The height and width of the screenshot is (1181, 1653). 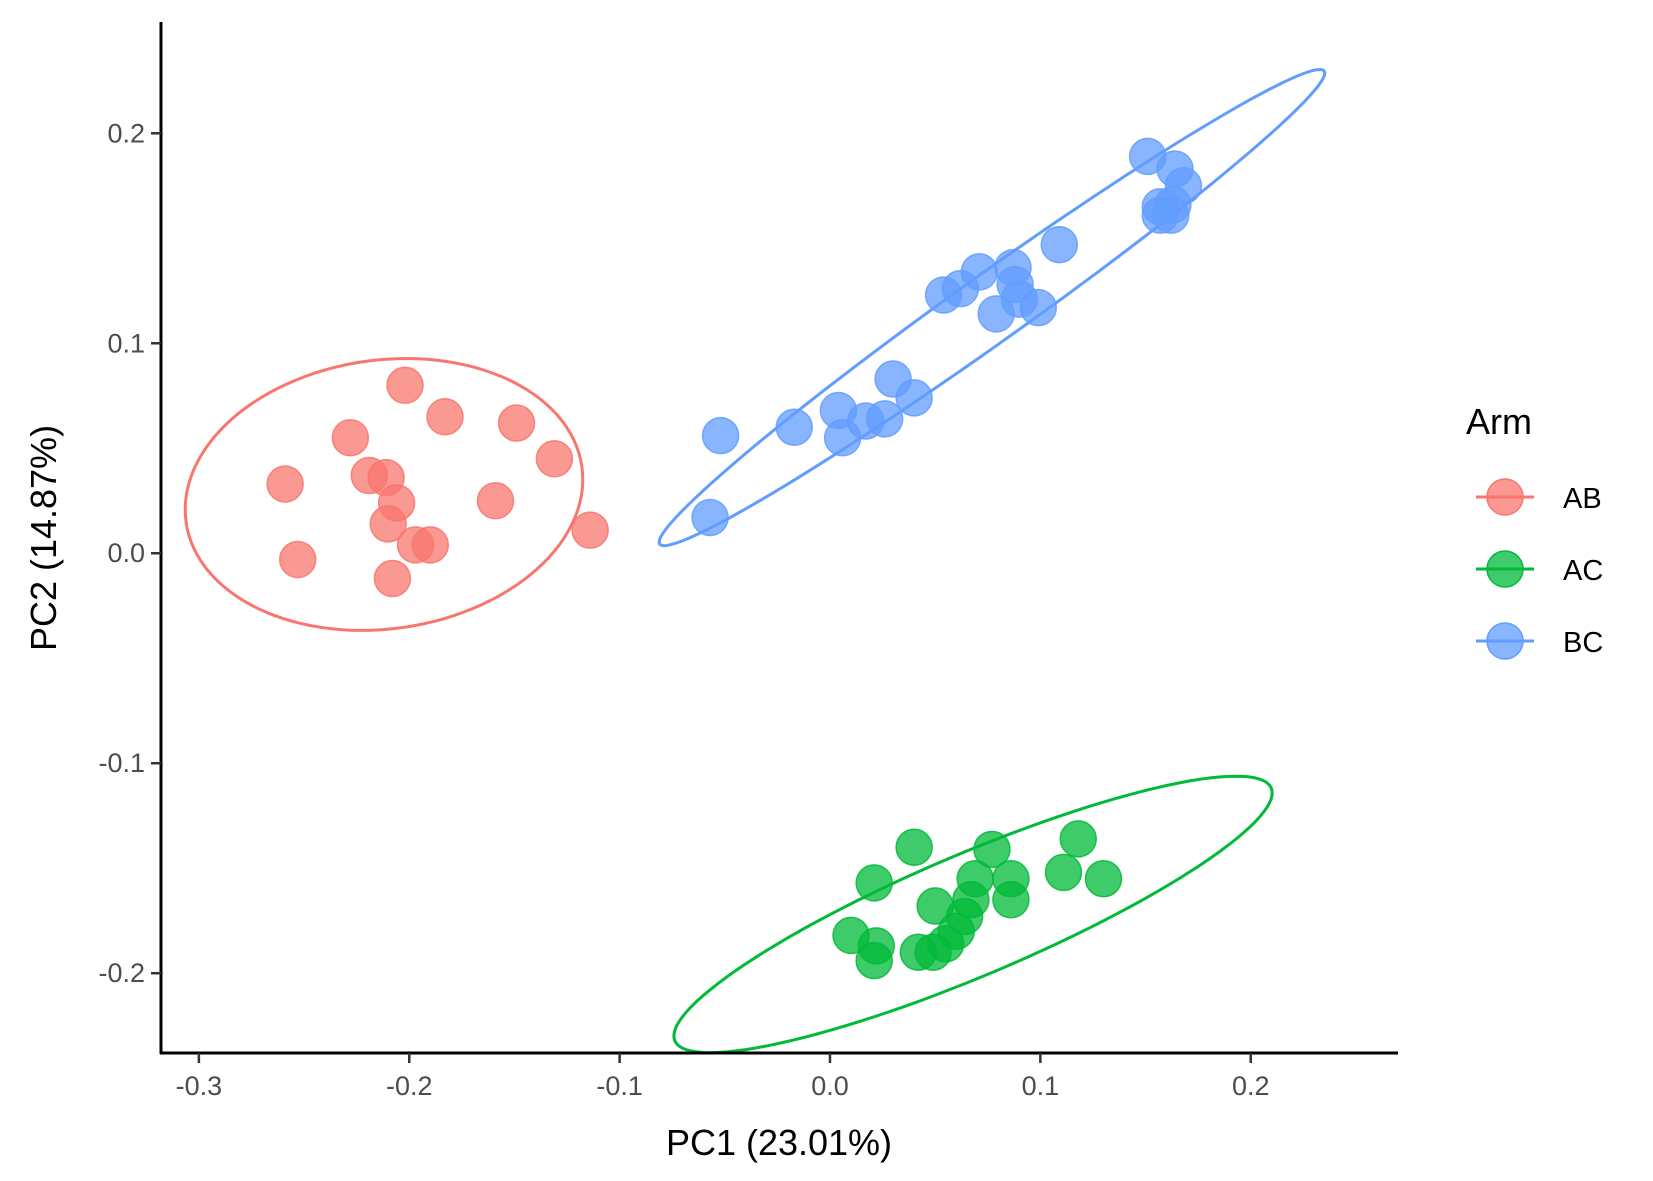 I want to click on y-tick-label: 0.2, so click(x=126, y=133).